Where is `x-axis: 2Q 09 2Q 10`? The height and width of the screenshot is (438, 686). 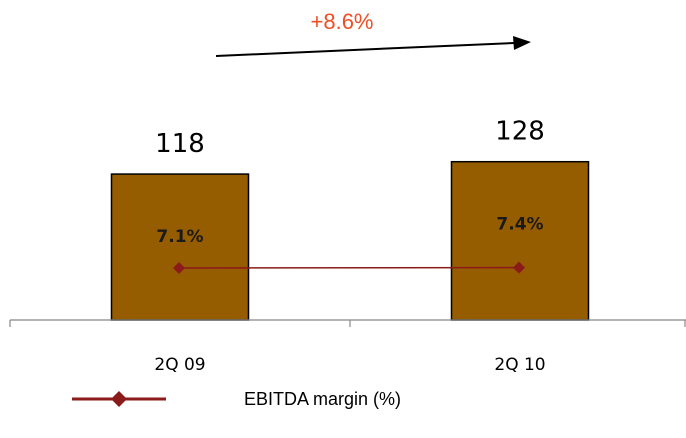
x-axis: 2Q 09 2Q 10 is located at coordinates (347, 347).